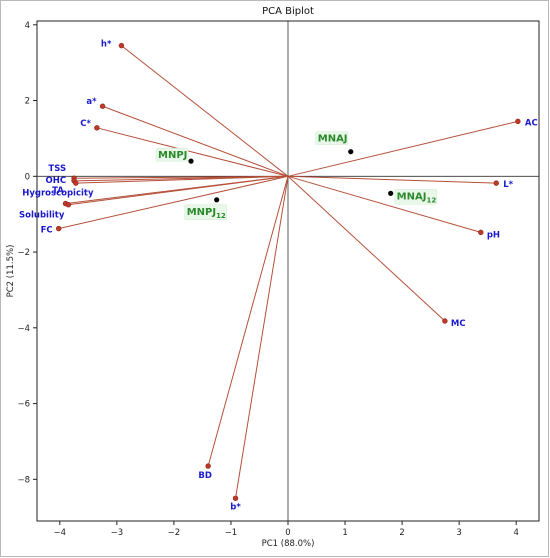 This screenshot has width=550, height=558. What do you see at coordinates (287, 533) in the screenshot?
I see `x-tick-label: 0` at bounding box center [287, 533].